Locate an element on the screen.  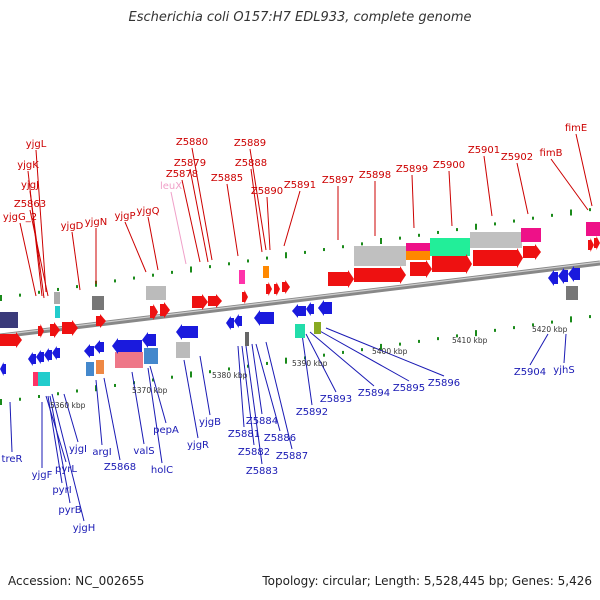
gene-label-z5890: Z5890 is located at coordinates (267, 191).